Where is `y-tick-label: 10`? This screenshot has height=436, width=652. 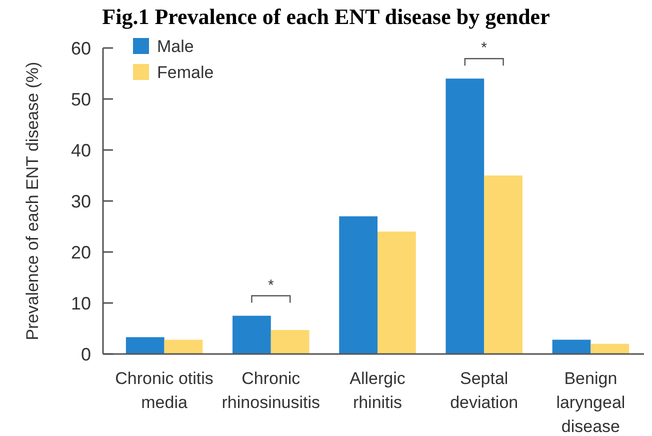
y-tick-label: 10 is located at coordinates (80, 303).